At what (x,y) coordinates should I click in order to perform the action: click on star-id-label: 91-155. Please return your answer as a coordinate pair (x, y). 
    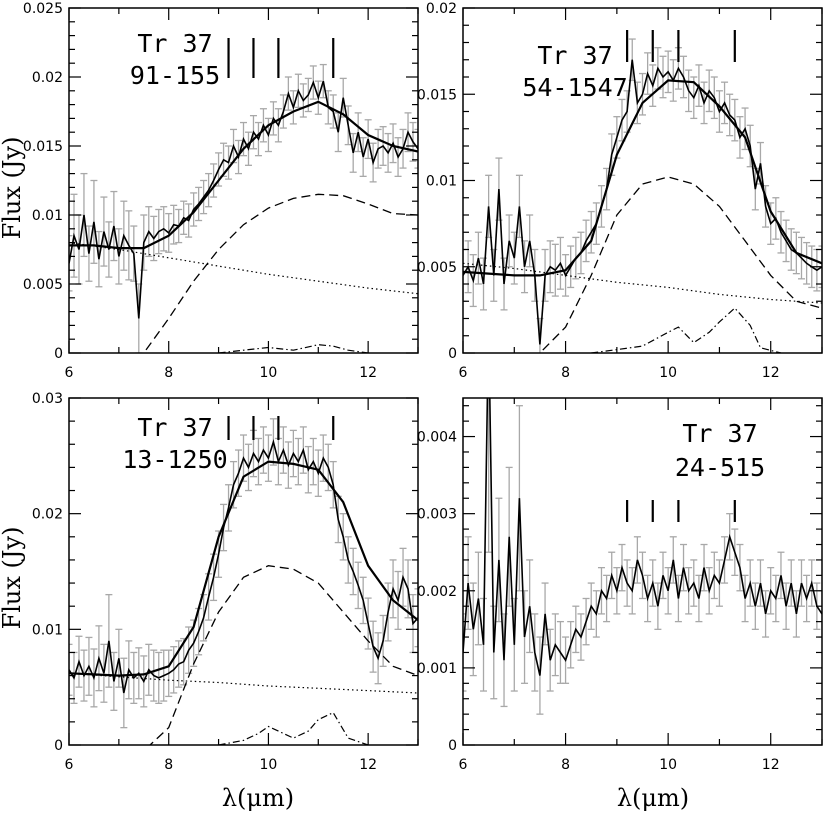
    Looking at the image, I should click on (175, 75).